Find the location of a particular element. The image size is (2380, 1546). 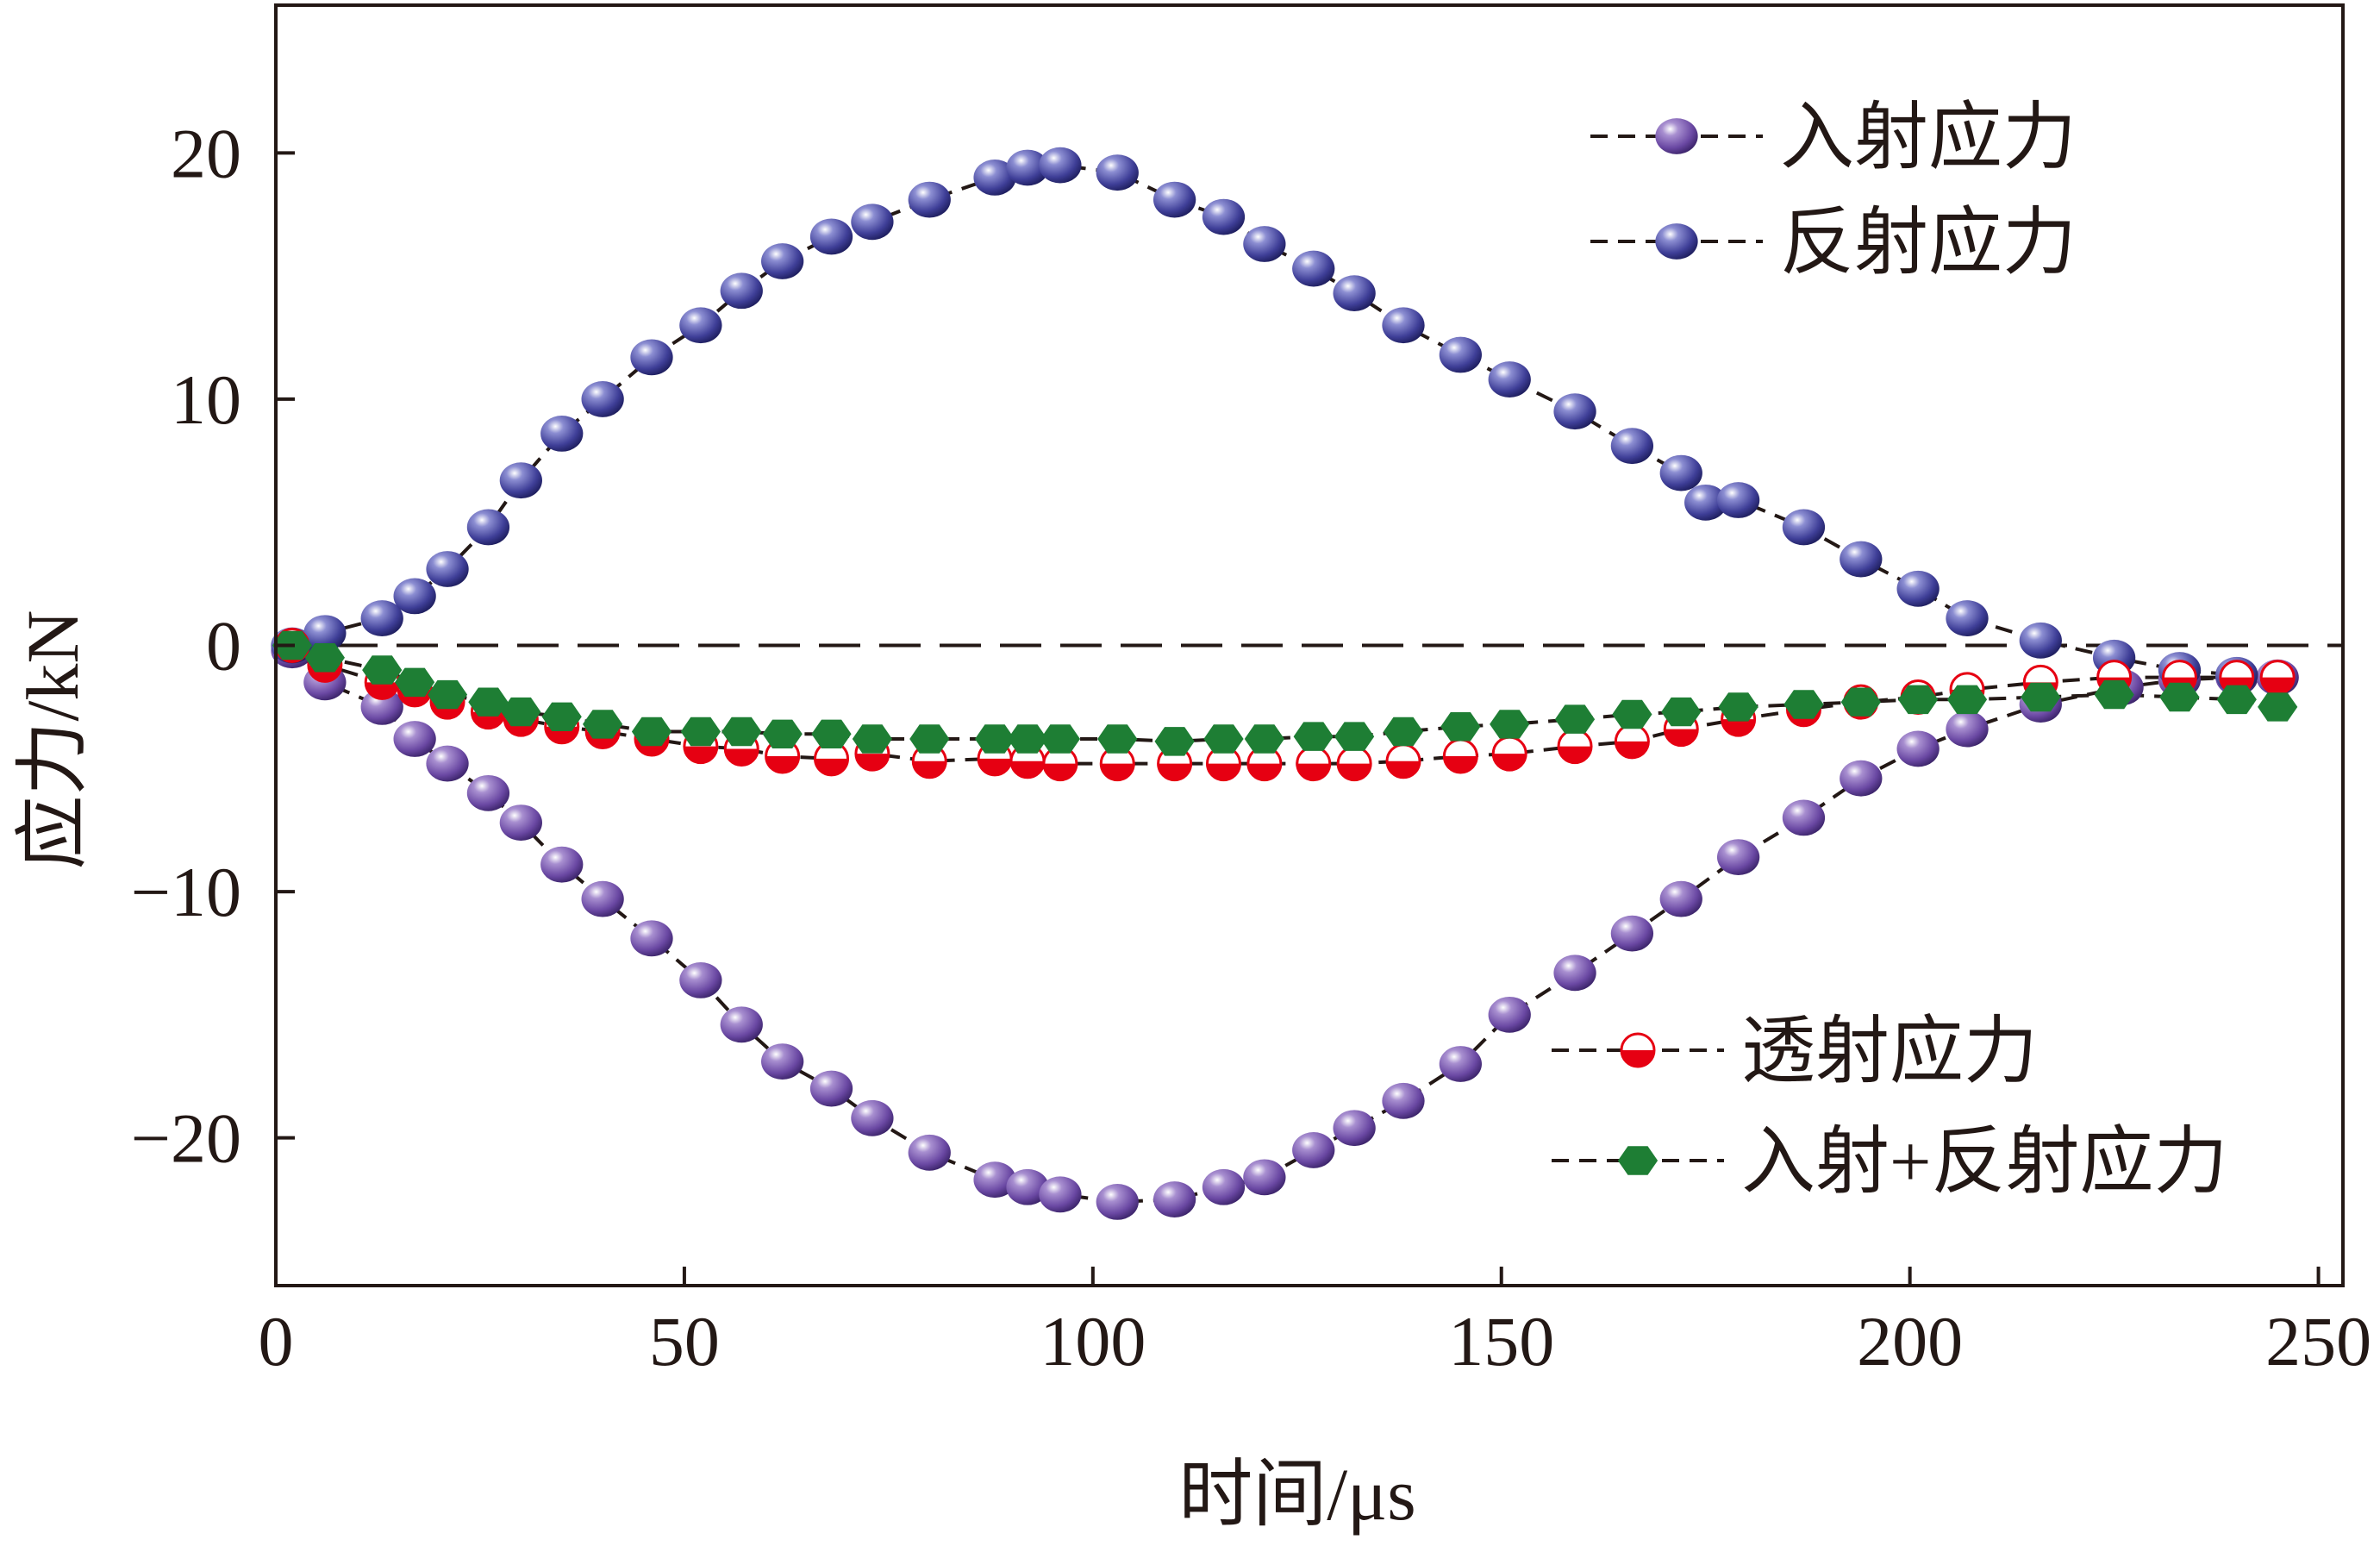

legend-label: 透射应力 is located at coordinates (1889, 1051).